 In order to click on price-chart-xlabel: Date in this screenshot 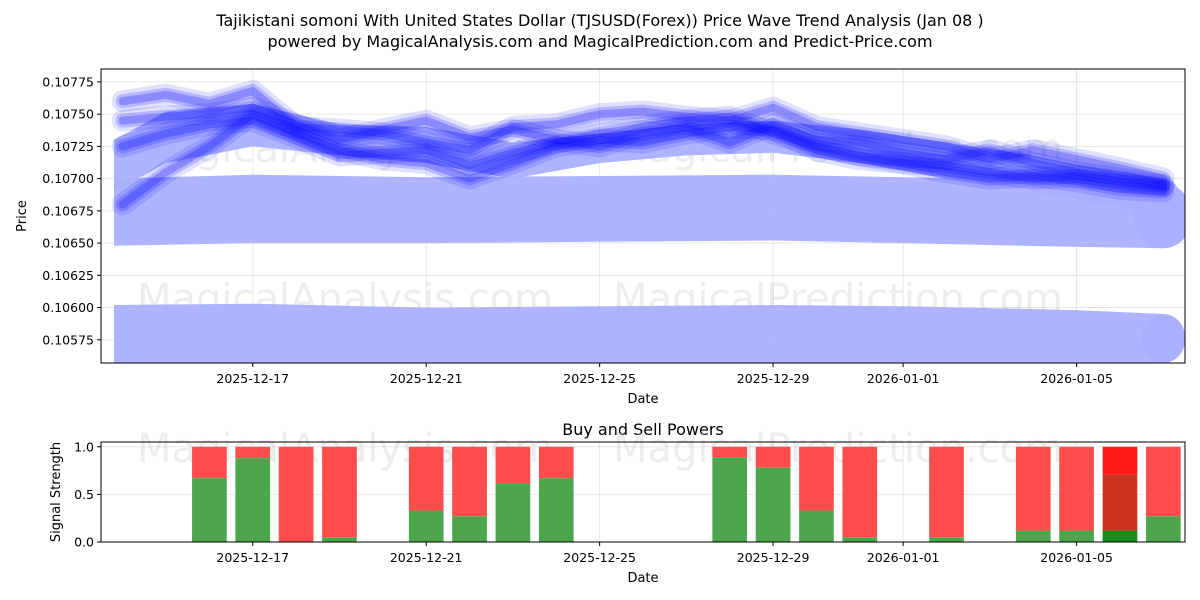, I will do `click(642, 399)`.